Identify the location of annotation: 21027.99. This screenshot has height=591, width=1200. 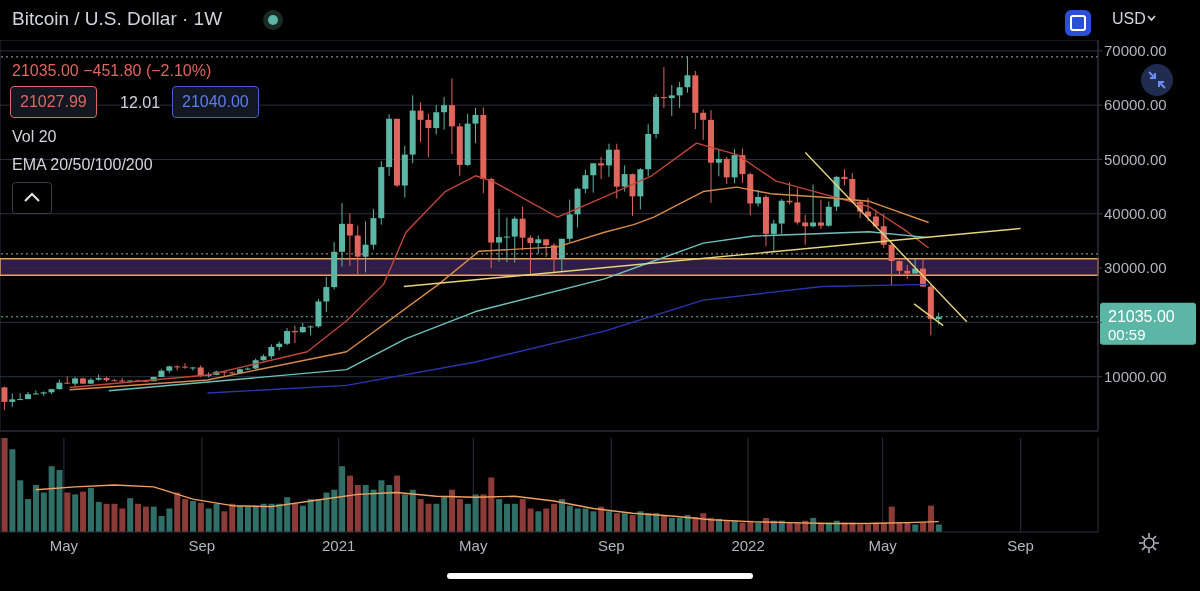
(53, 102).